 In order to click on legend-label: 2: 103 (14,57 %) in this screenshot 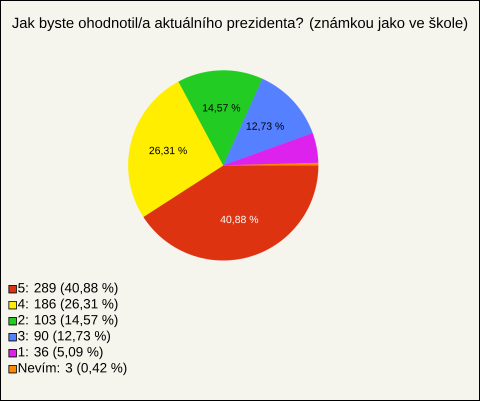, I will do `click(68, 321)`.